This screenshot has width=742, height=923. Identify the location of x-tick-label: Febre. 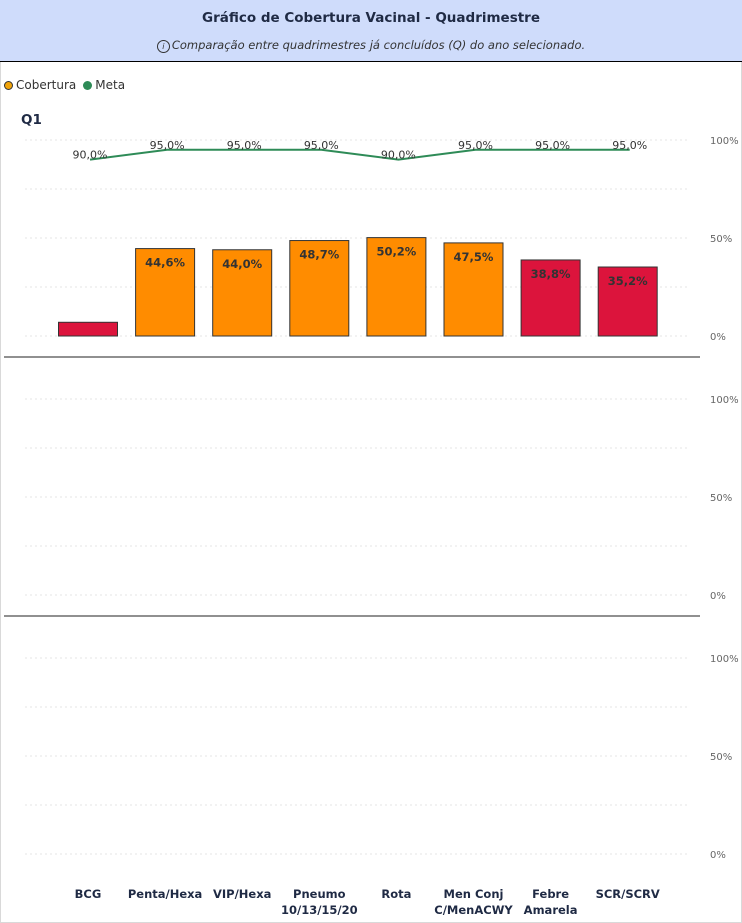
(550, 894).